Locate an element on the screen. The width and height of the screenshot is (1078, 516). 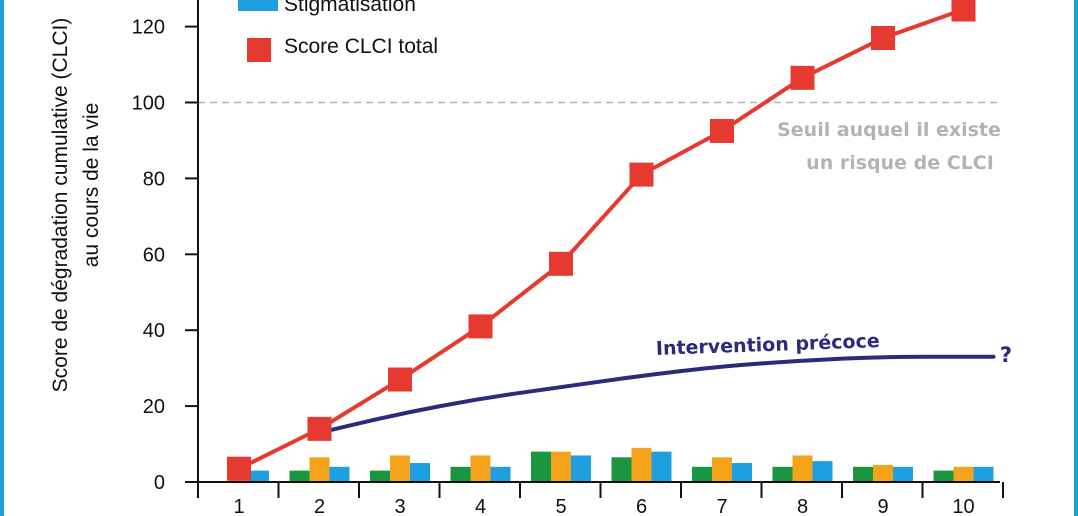
x-tick-label-1: 1 is located at coordinates (238, 506).